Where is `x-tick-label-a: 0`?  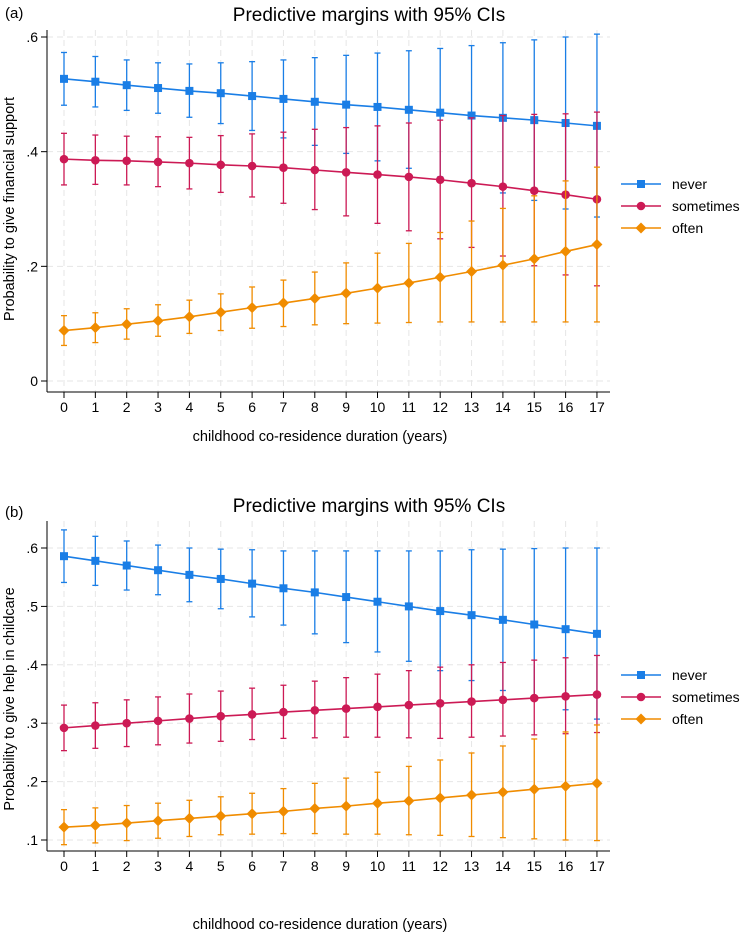
x-tick-label-a: 0 is located at coordinates (64, 407).